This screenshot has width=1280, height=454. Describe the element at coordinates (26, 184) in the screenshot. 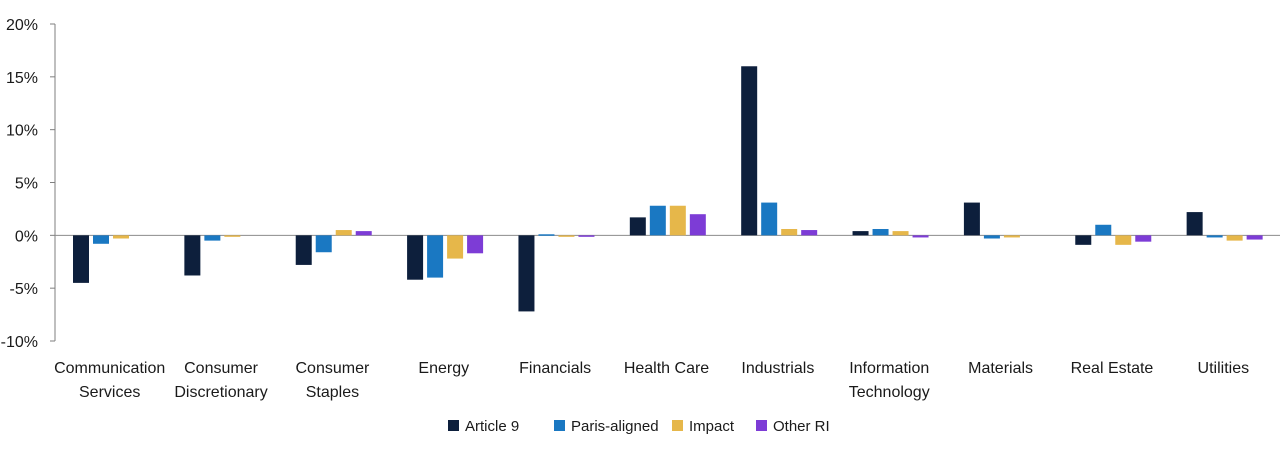

I see `y-tick-label: 5%` at that location.